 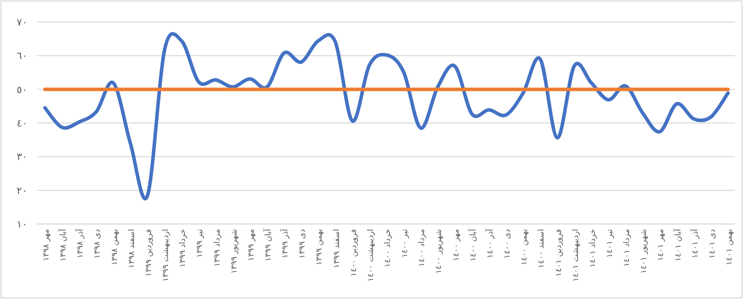 I want to click on x-tick-label: بهمن ١٣٩٩, so click(x=319, y=247).